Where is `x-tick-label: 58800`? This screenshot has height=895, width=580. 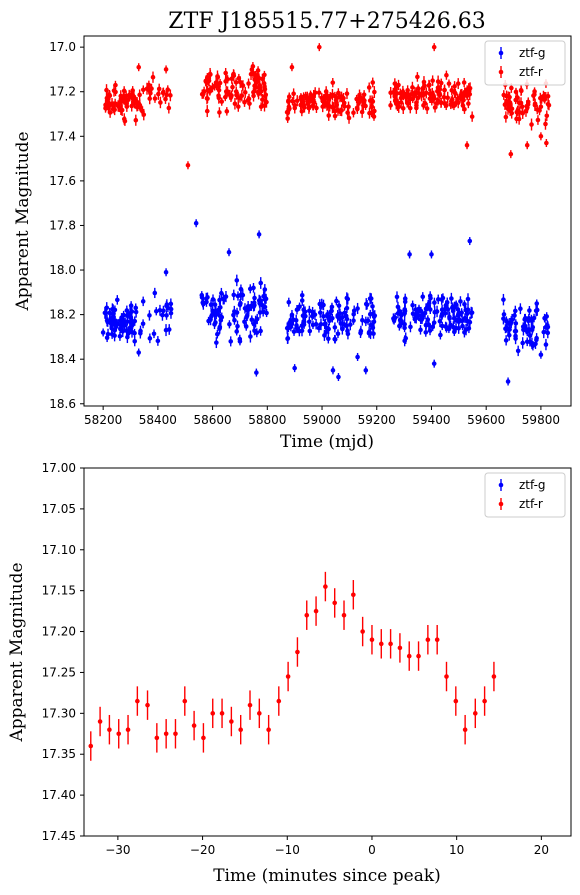 x-tick-label: 58800 is located at coordinates (267, 420).